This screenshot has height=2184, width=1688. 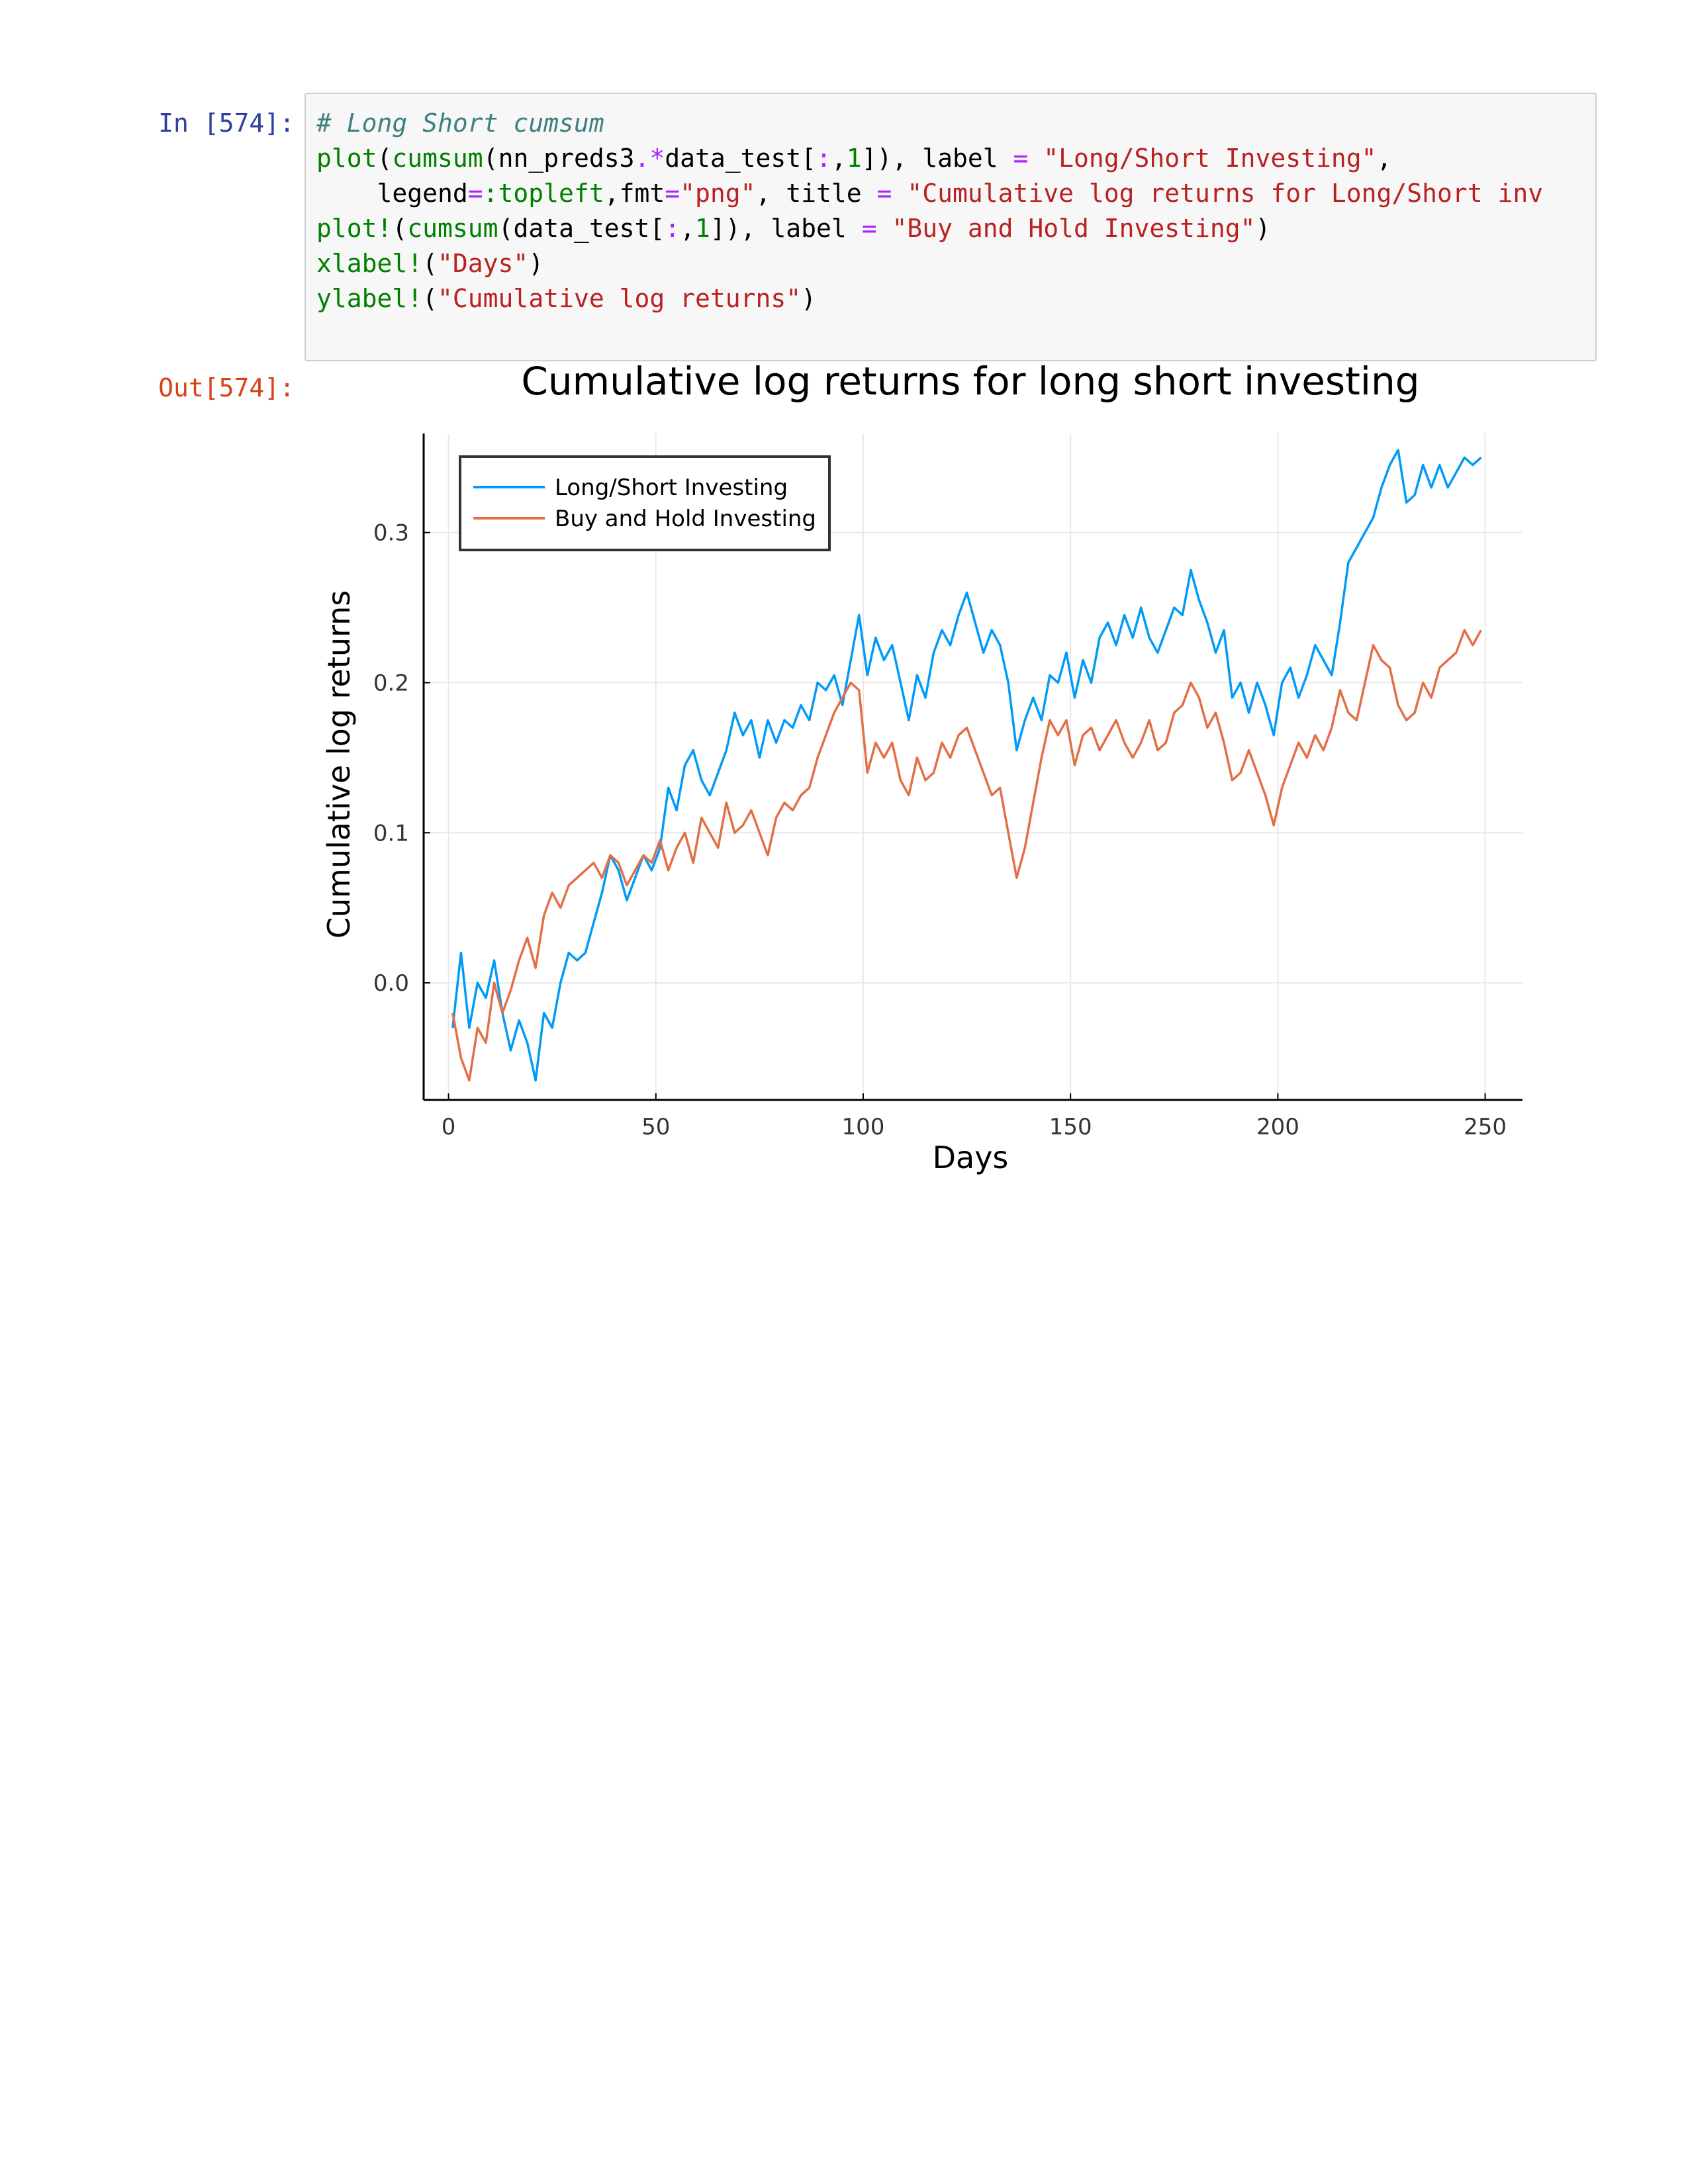 What do you see at coordinates (966, 856) in the screenshot?
I see `series-line-buy-hold` at bounding box center [966, 856].